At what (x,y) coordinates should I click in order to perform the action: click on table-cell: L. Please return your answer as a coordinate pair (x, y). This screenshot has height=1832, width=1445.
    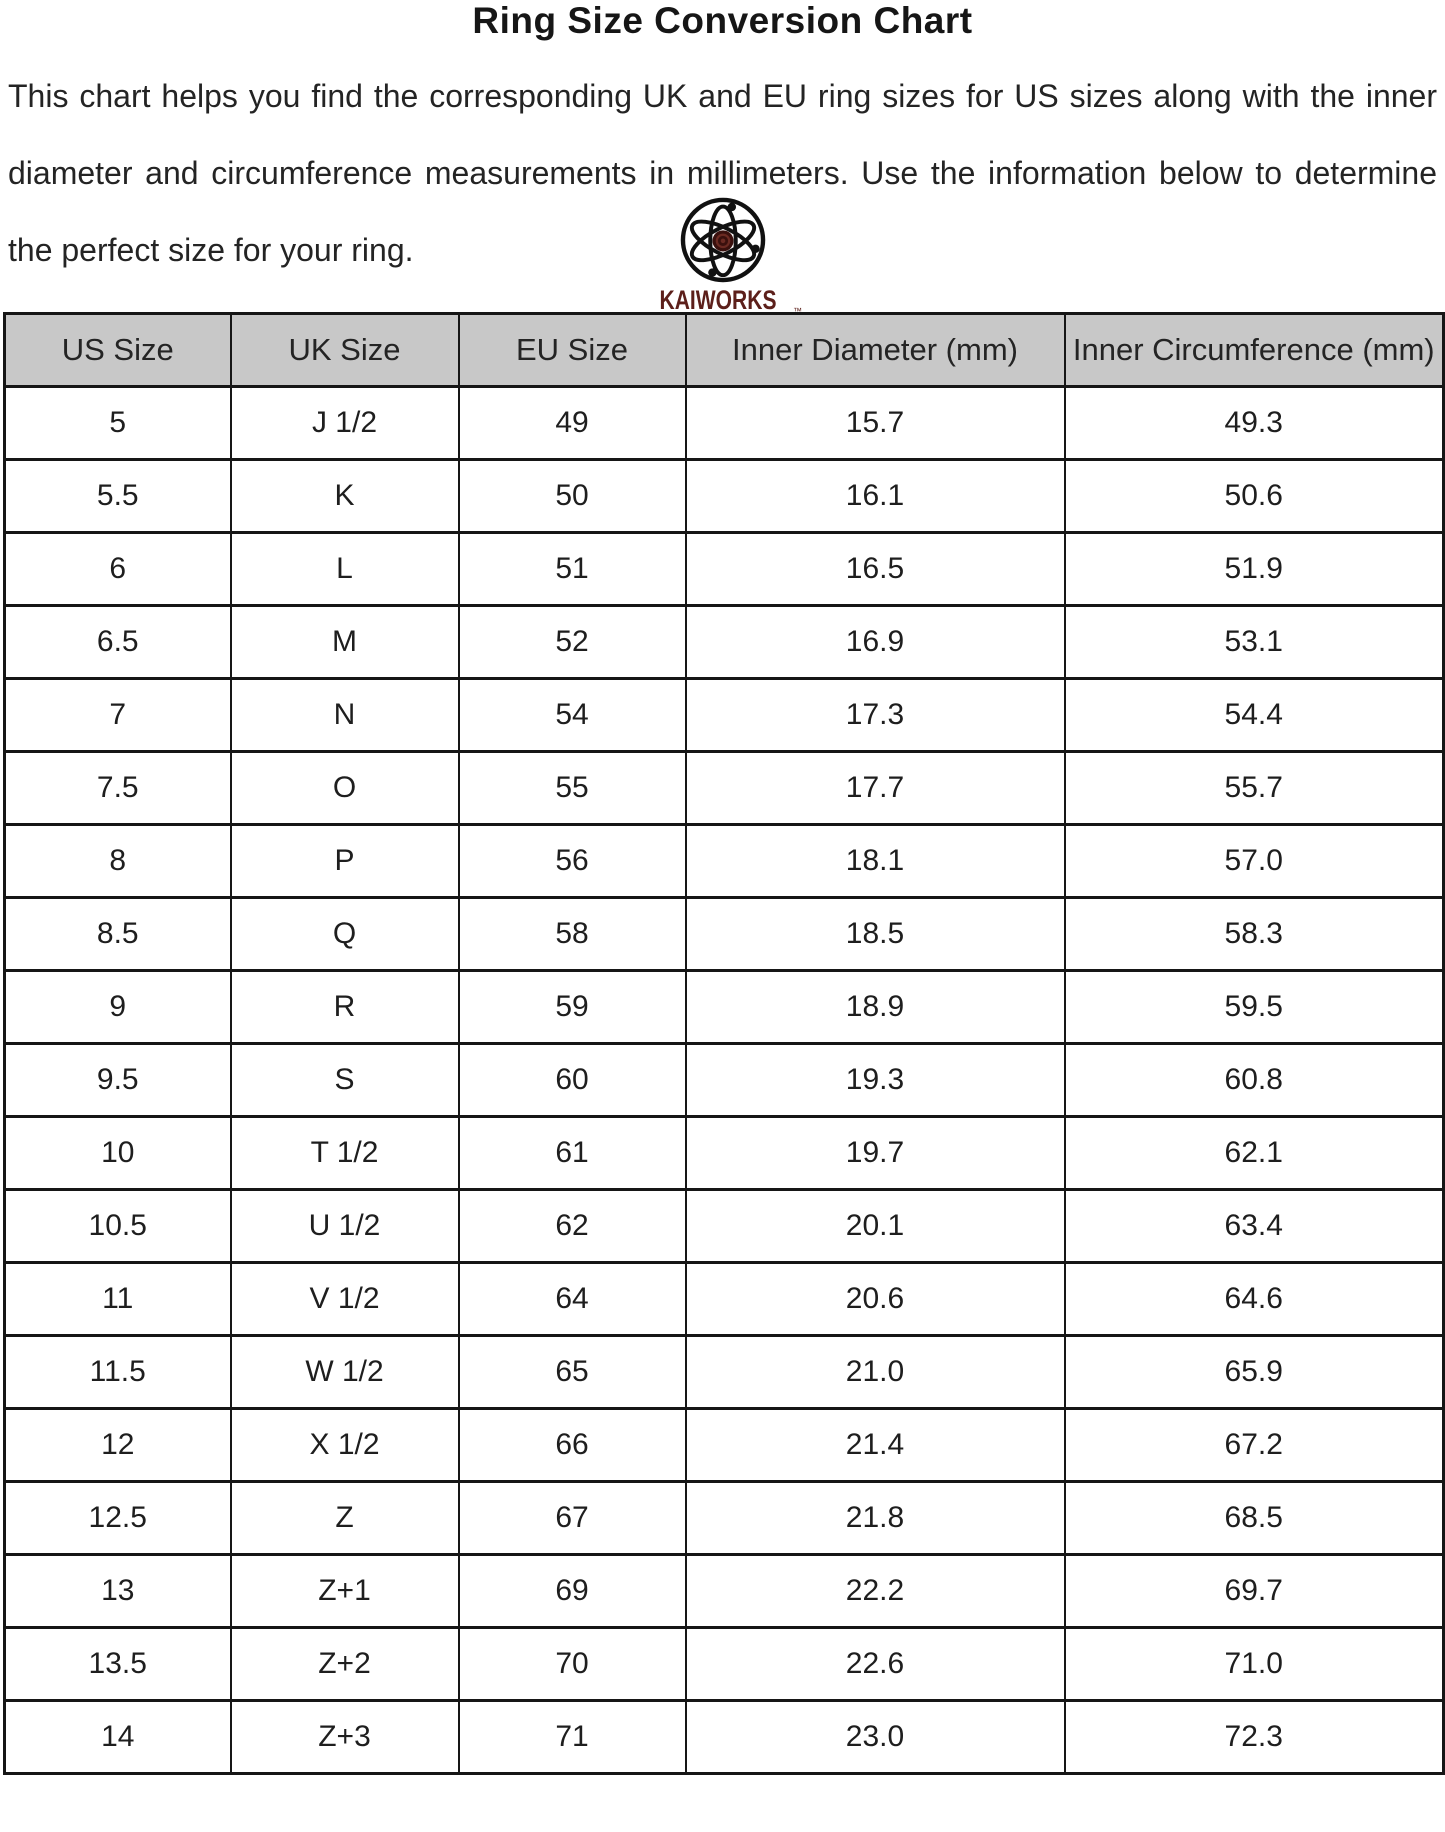
    Looking at the image, I should click on (344, 569).